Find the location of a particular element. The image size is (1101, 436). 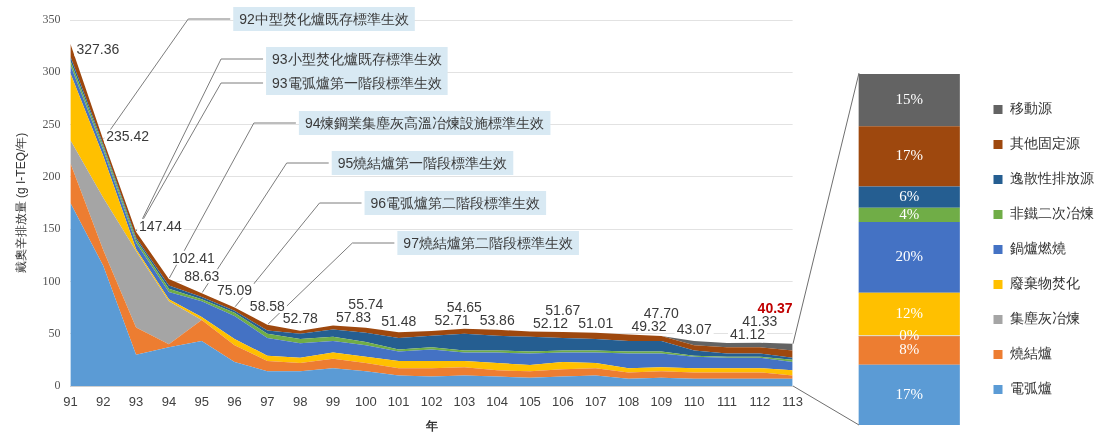

total-label: 88.63 is located at coordinates (202, 276).